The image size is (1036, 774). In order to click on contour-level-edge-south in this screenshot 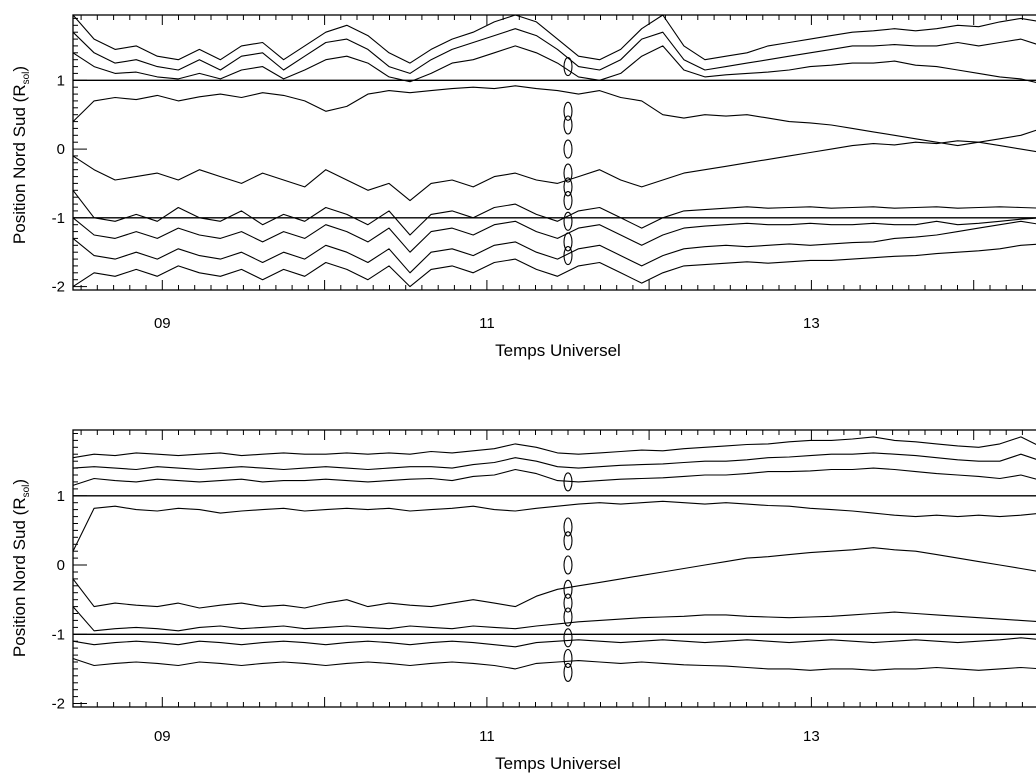, I will do `click(554, 265)`.